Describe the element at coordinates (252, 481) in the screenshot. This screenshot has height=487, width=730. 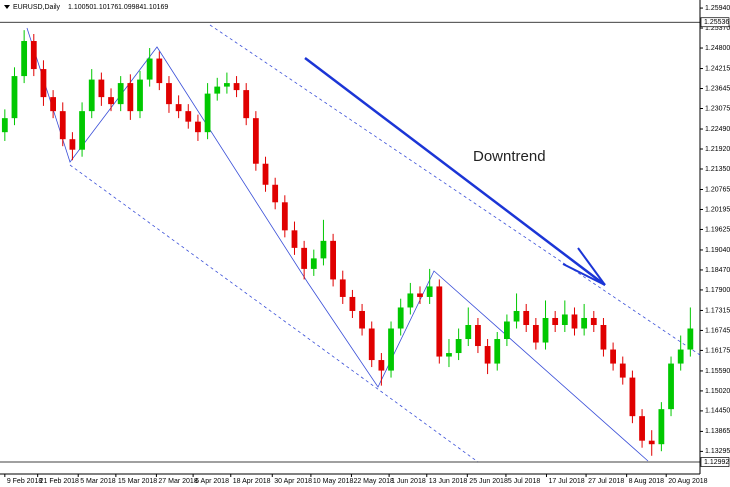
I see `x-tick-label: 18 Apr 2018` at that location.